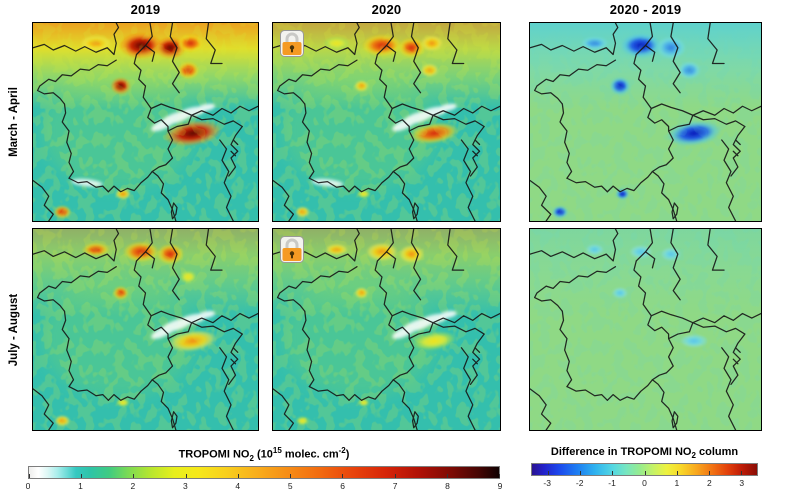 Image resolution: width=789 pixels, height=500 pixels. I want to click on title-superscript: -2, so click(342, 450).